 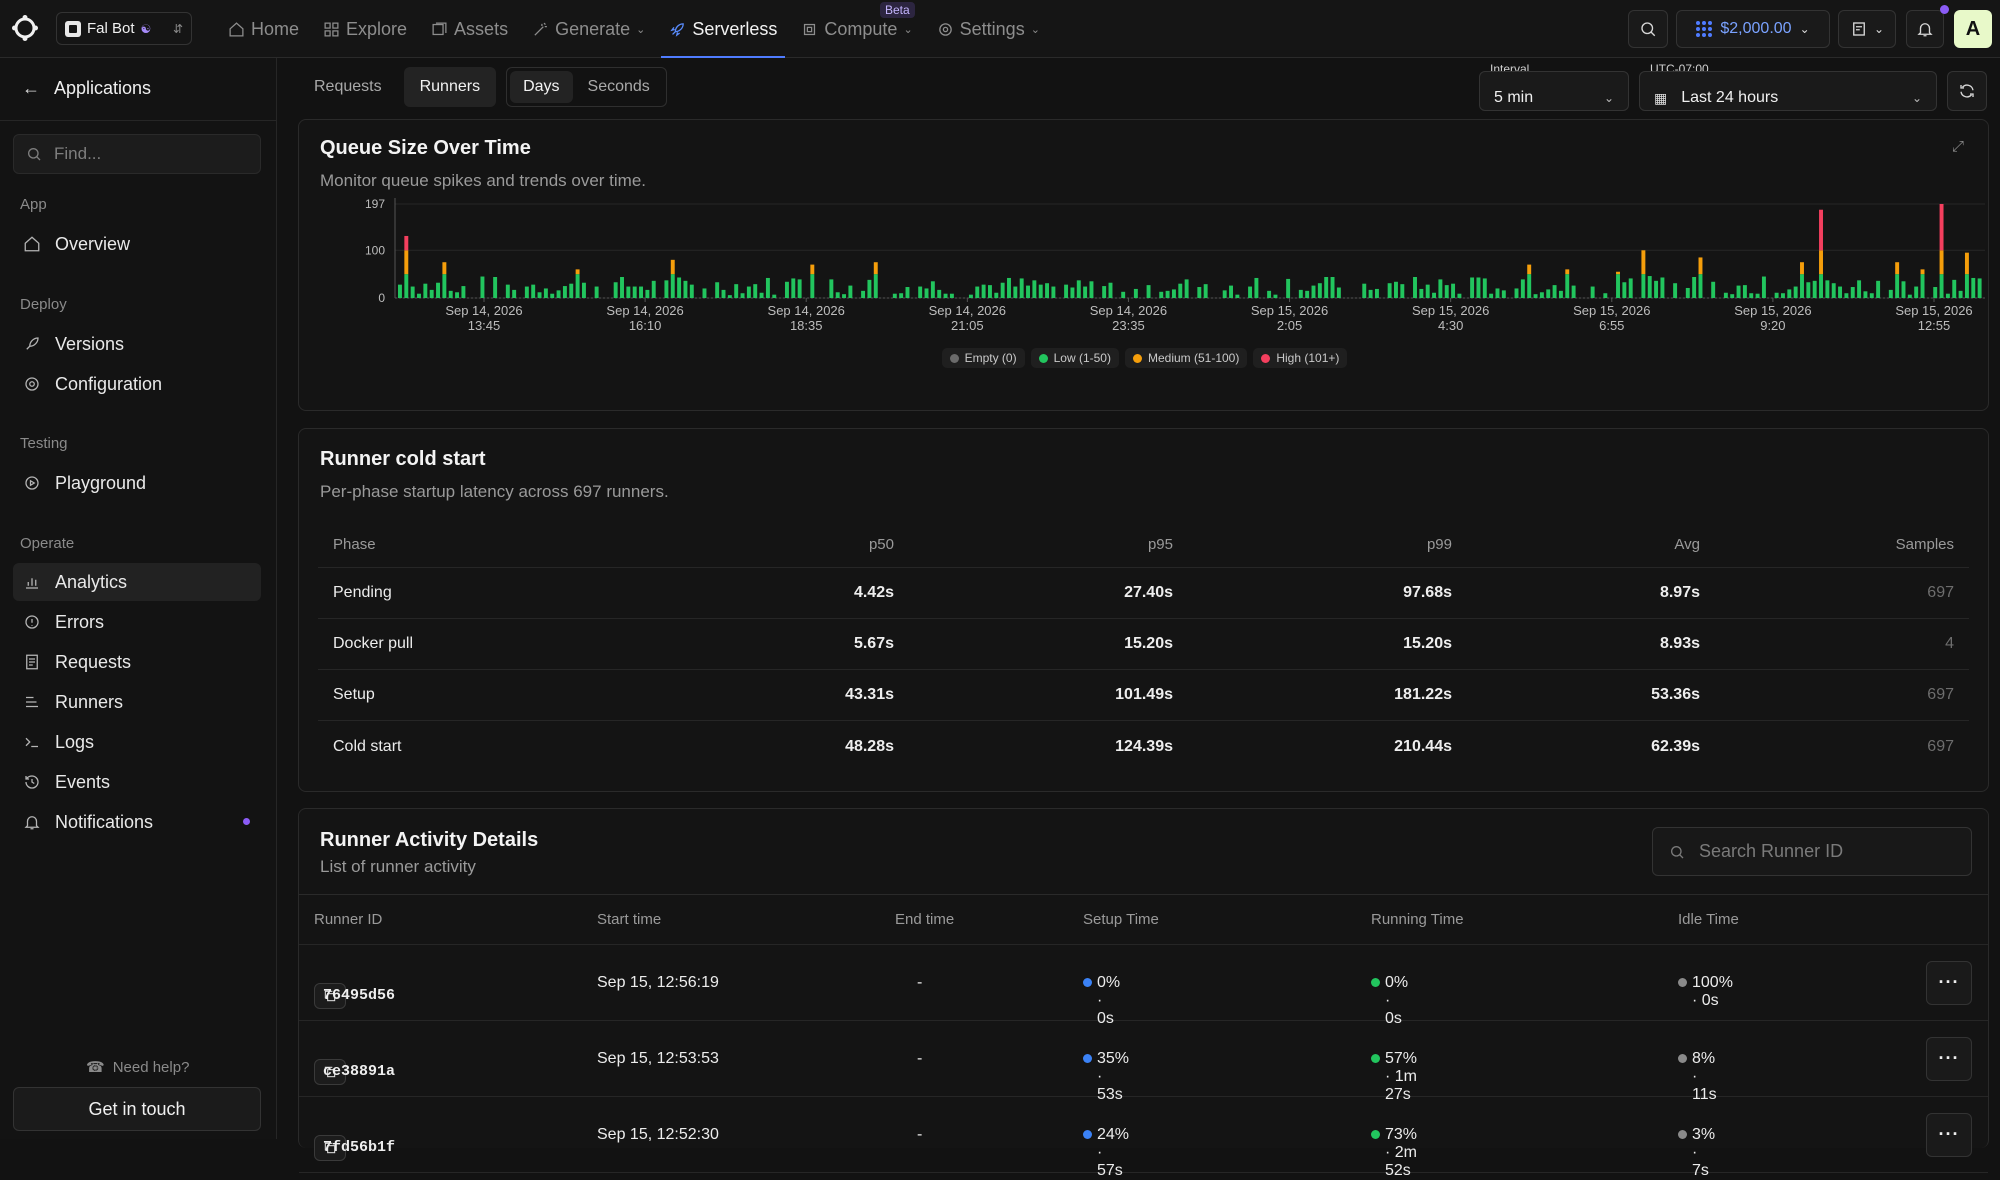 I want to click on nav-generate: Generate ⌄, so click(x=588, y=29).